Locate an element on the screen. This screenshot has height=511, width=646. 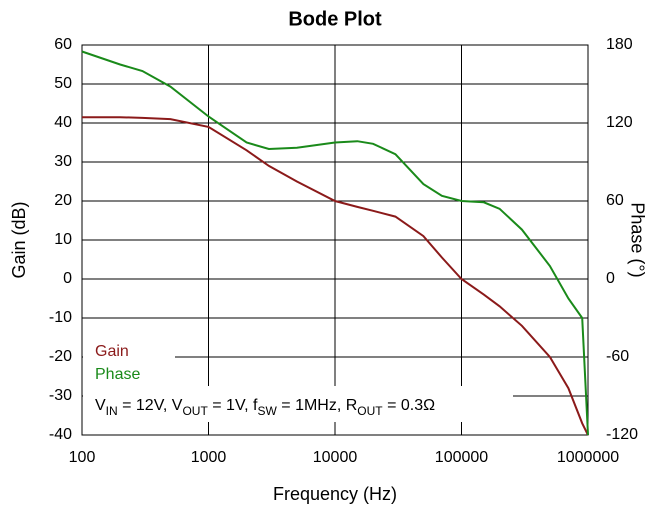
y-tick-label: 60 is located at coordinates (63, 44).